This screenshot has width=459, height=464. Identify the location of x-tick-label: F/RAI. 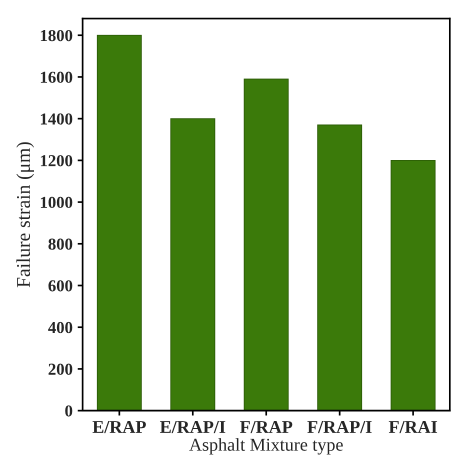
(413, 427).